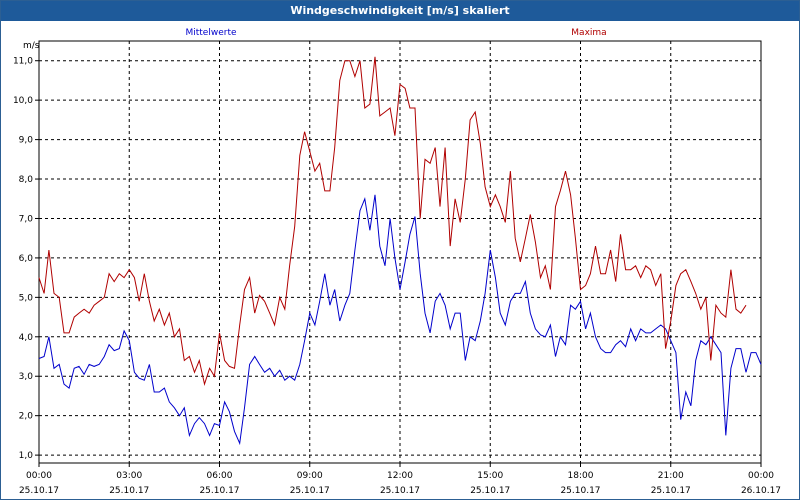 This screenshot has width=800, height=500. What do you see at coordinates (310, 476) in the screenshot?
I see `x-tick-time-label: 09:00` at bounding box center [310, 476].